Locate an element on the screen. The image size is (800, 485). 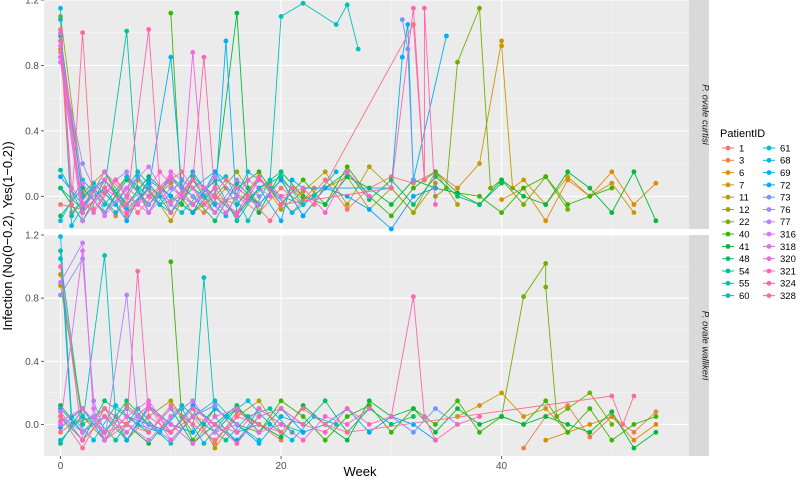
x-tick-label: 20 is located at coordinates (281, 466).